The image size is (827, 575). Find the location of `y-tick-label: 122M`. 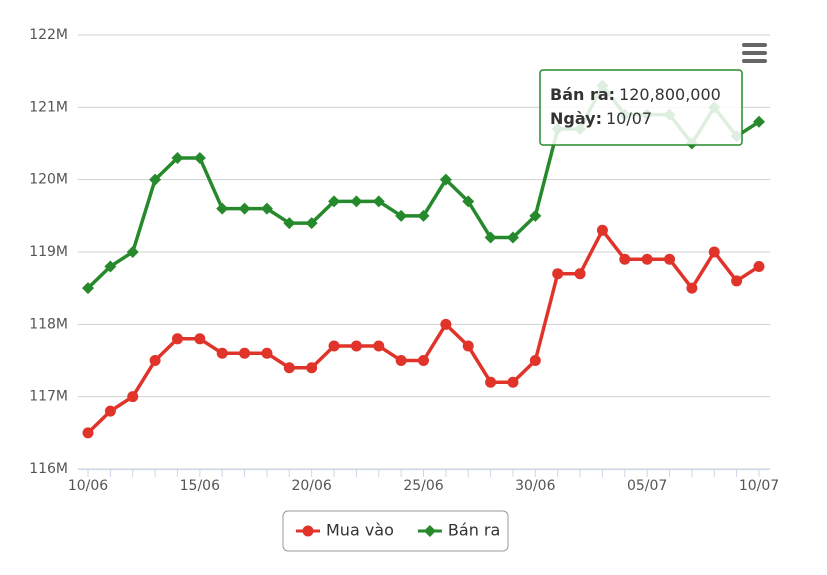

y-tick-label: 122M is located at coordinates (48, 35).